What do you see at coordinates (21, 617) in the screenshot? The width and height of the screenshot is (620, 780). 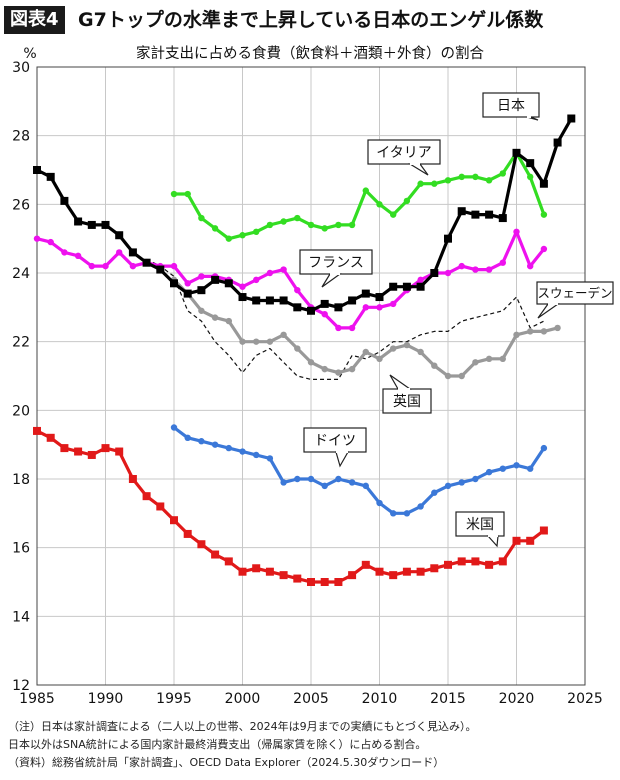 I see `y-tick-label: 14` at bounding box center [21, 617].